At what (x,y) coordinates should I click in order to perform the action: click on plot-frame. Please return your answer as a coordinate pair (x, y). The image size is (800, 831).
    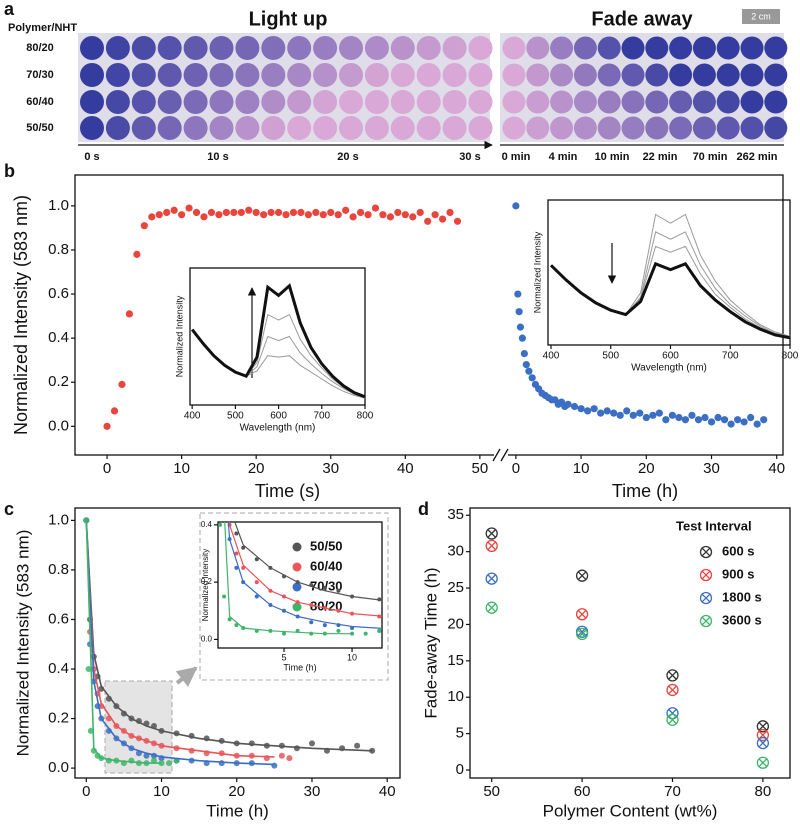
    Looking at the image, I should click on (237, 643).